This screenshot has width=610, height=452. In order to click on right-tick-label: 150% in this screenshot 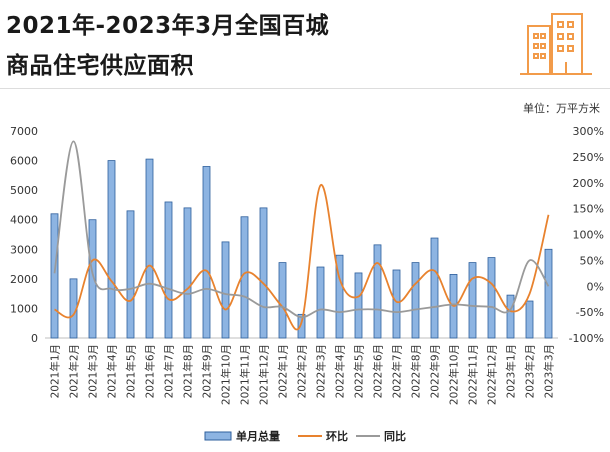, I will do `click(588, 209)`.